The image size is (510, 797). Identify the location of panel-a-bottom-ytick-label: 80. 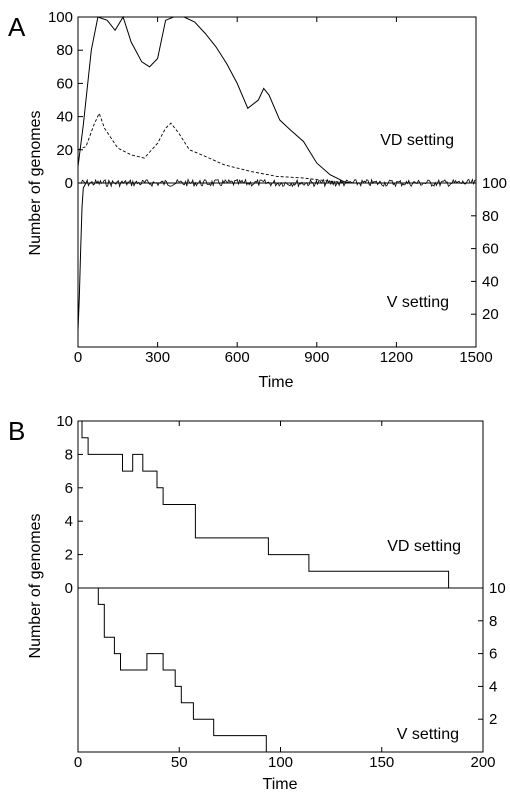
(490, 216).